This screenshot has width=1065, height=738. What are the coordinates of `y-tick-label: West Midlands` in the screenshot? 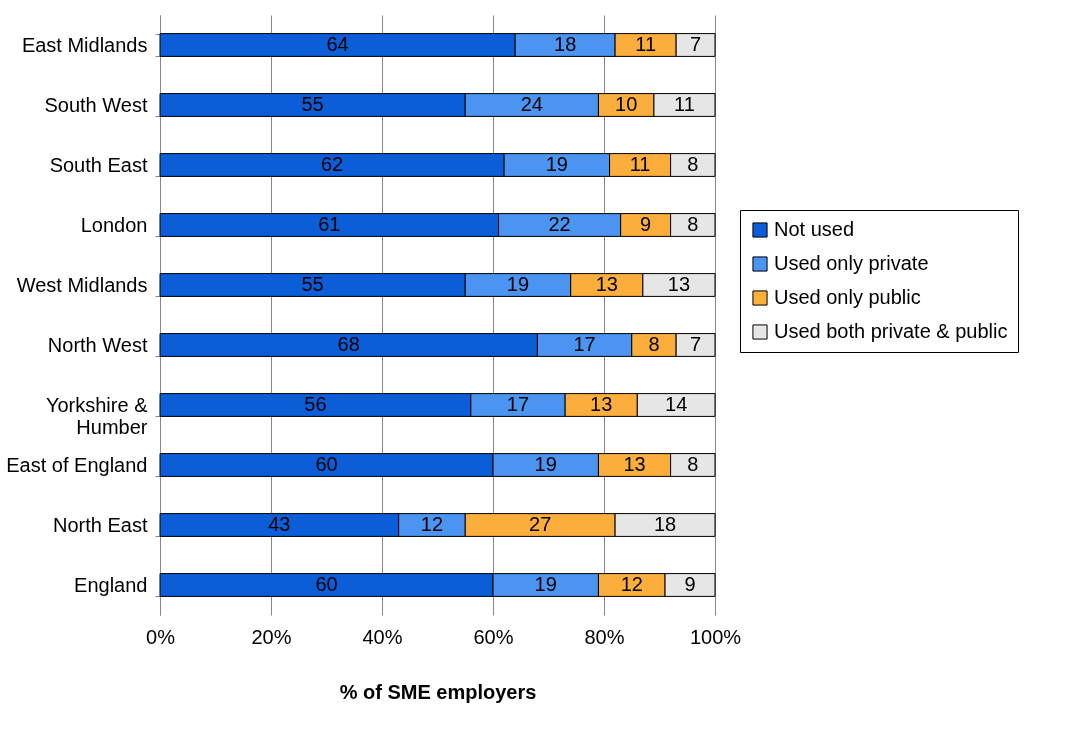 It's located at (82, 284).